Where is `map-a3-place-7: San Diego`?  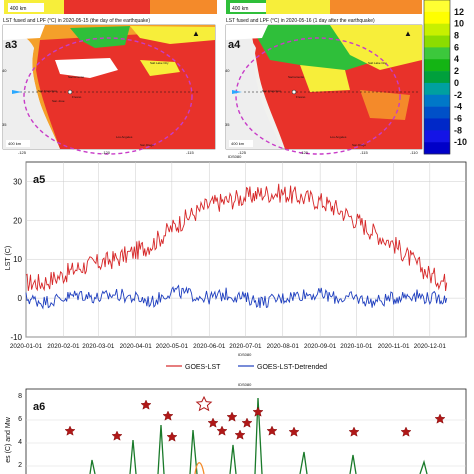 map-a3-place-7: San Diego is located at coordinates (147, 145).